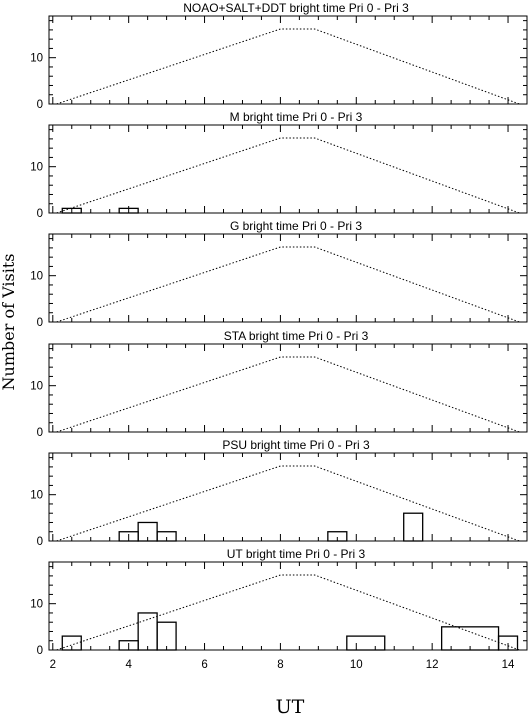 The height and width of the screenshot is (716, 531). I want to click on panel-3: G bright time Pri 0 - Pri 3 0 10, so click(279, 274).